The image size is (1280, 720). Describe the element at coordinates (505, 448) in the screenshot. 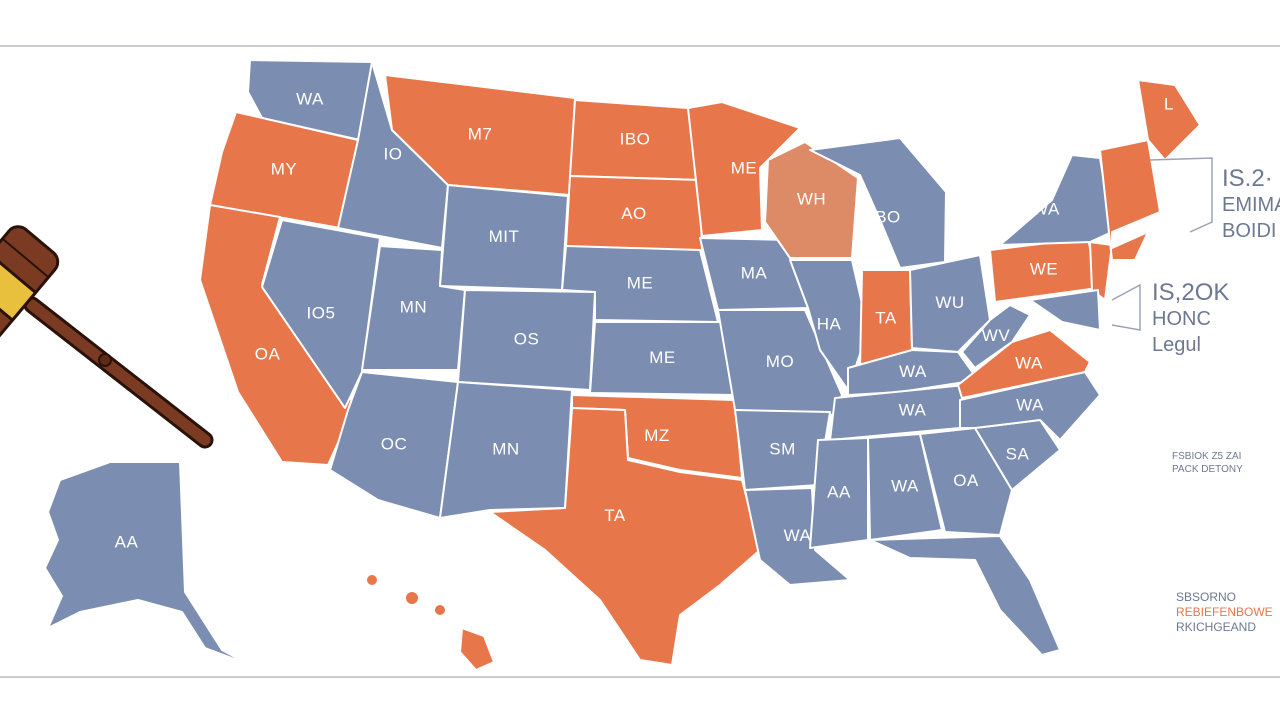

I see `state-label-nm: MN` at that location.